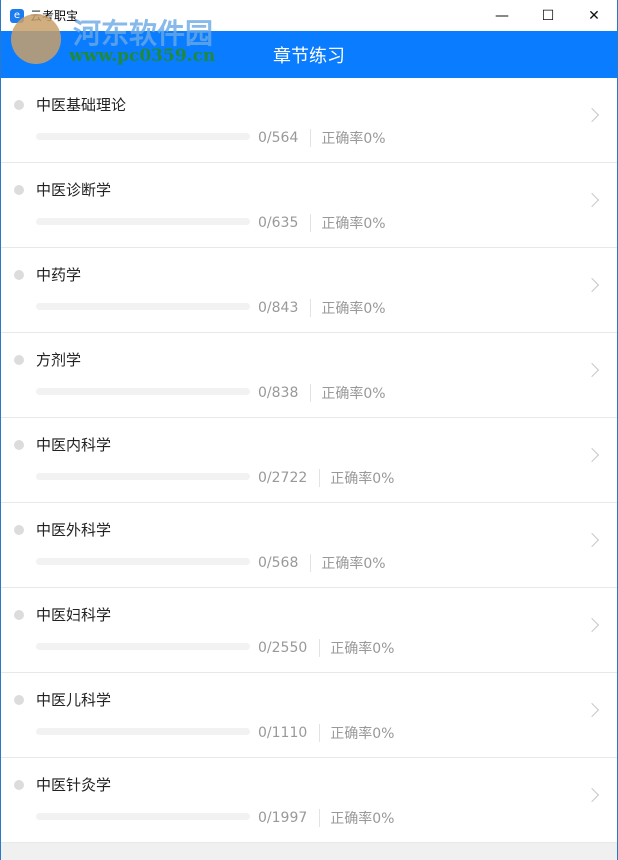  What do you see at coordinates (309, 205) in the screenshot?
I see `chapter-row: 中医诊断学 0/635 正确率0%` at bounding box center [309, 205].